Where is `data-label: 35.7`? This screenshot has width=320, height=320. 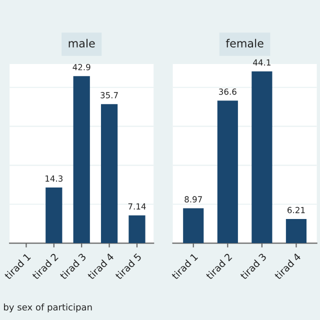
data-label: 35.7 is located at coordinates (109, 95).